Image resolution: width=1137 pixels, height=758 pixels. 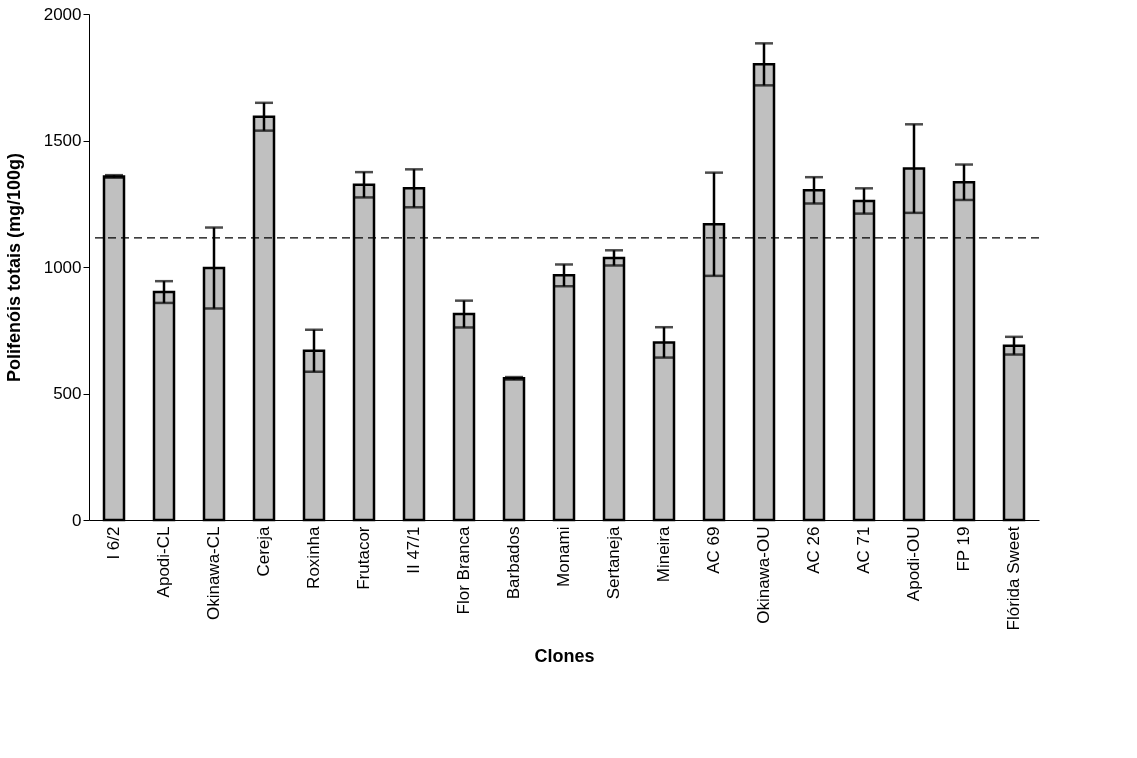 What do you see at coordinates (813, 550) in the screenshot?
I see `x-tick-label: AC 26` at bounding box center [813, 550].